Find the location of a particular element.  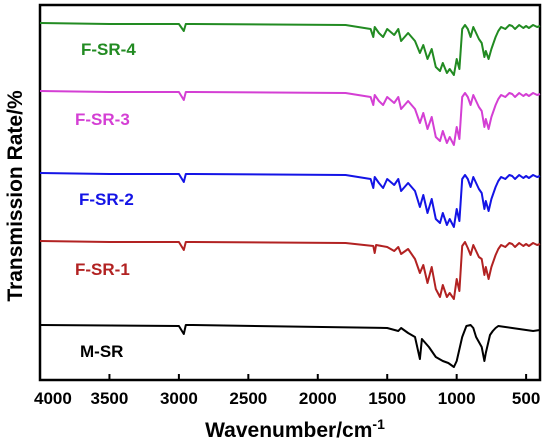

x-tick-label: 500 is located at coordinates (526, 398).